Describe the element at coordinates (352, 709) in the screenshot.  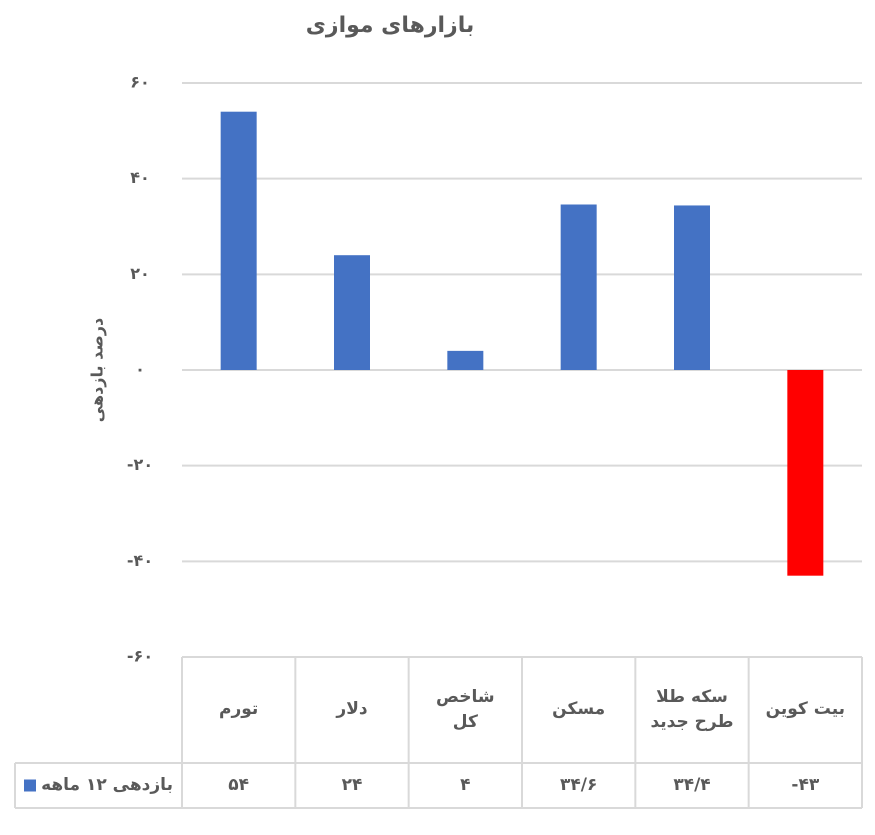
I see `category-label: دلار` at that location.